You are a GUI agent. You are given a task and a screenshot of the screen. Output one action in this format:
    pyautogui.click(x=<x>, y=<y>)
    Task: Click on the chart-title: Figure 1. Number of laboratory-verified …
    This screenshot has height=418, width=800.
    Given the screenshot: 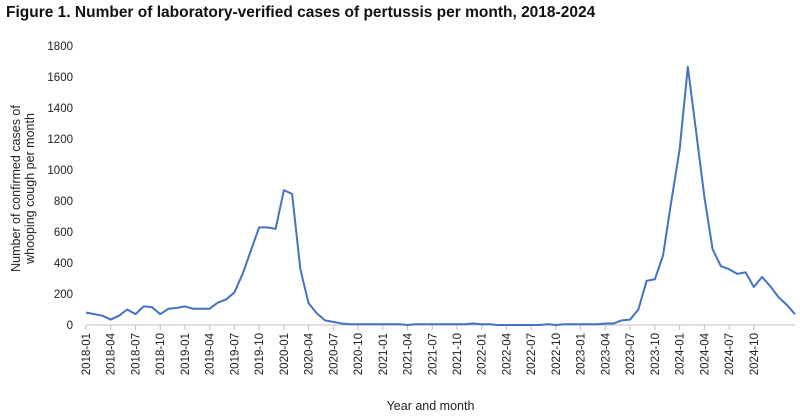 What is the action you would take?
    pyautogui.click(x=301, y=12)
    